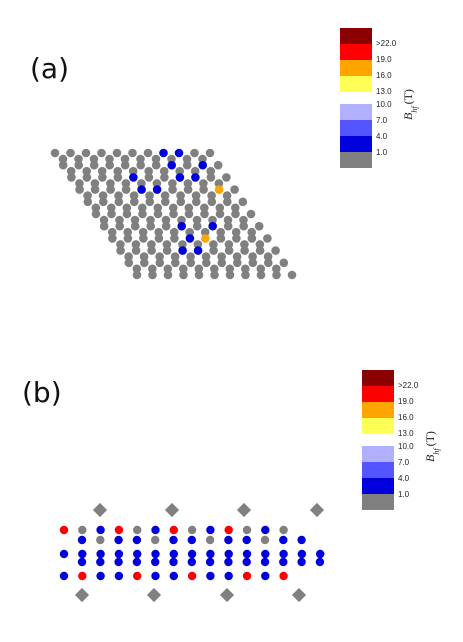 The width and height of the screenshot is (463, 642). What do you see at coordinates (408, 385) in the screenshot?
I see `b-legend-label-upper-0: >22.0` at bounding box center [408, 385].